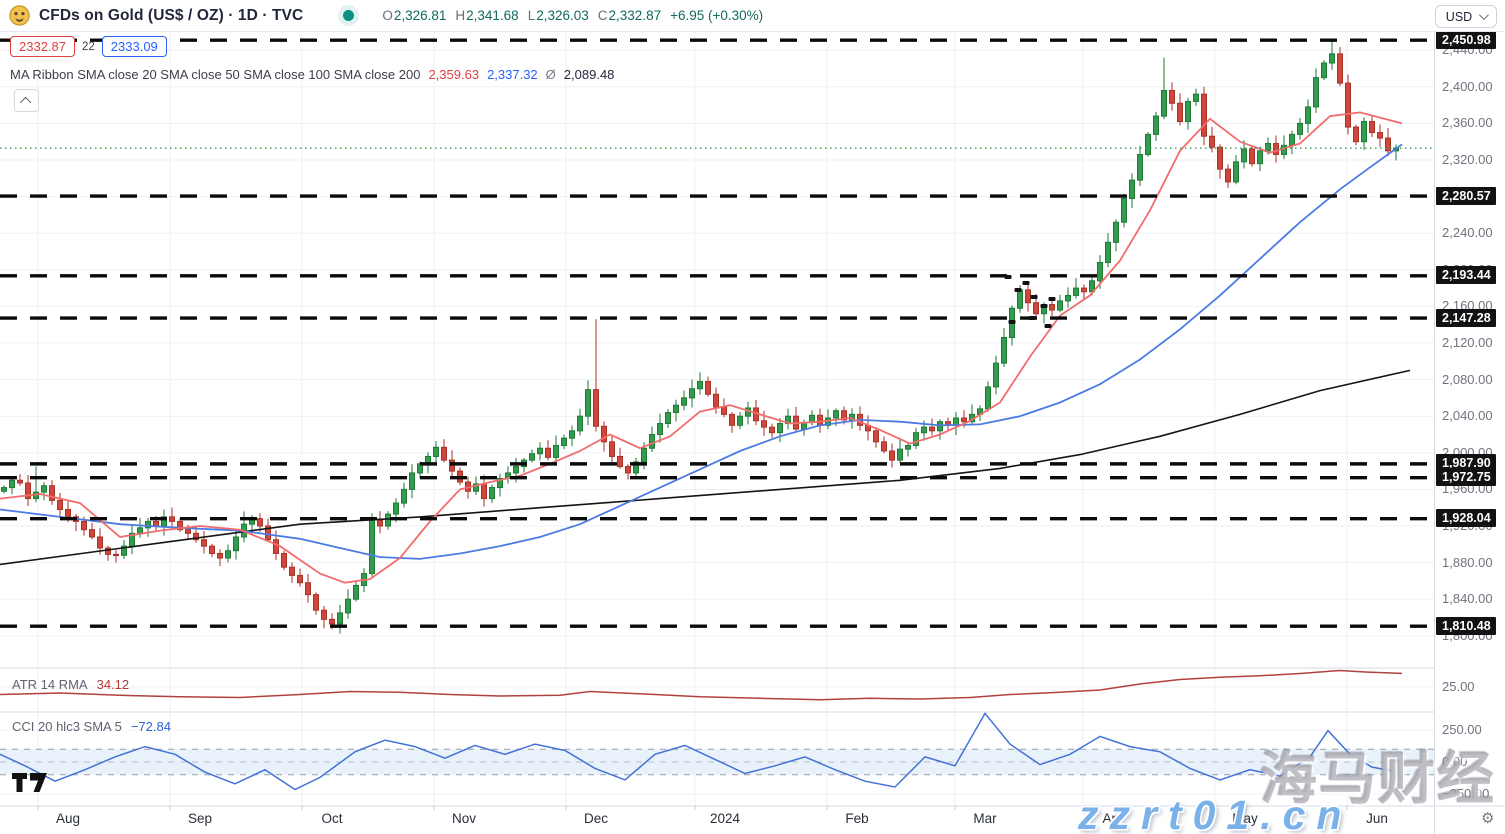 The width and height of the screenshot is (1505, 834). What do you see at coordinates (1467, 123) in the screenshot?
I see `price-tick-label: 2,360.00` at bounding box center [1467, 123].